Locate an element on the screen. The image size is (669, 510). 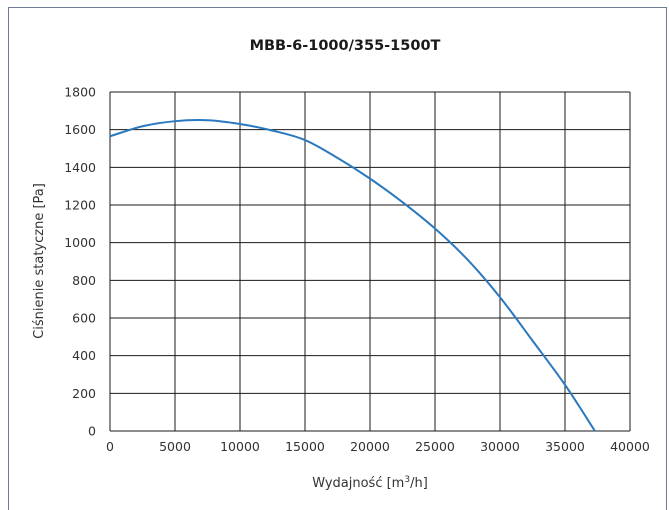
x-tick-label: 30000 is located at coordinates (500, 446).